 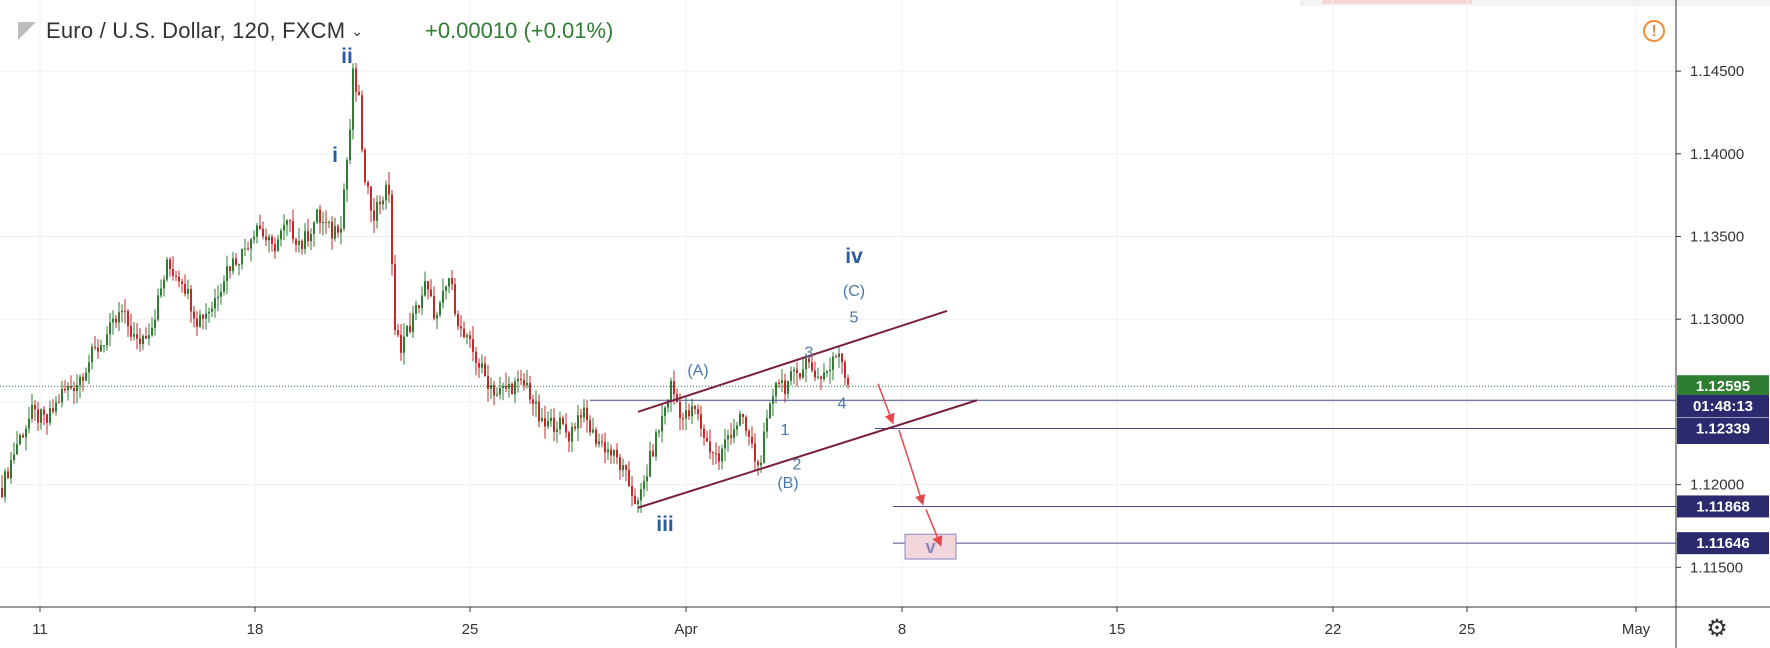 I want to click on price-tick-label: 1.14500, so click(x=1717, y=71).